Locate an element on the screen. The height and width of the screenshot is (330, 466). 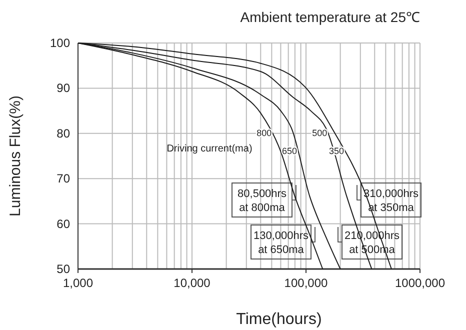
x-tick-label: 10,000 is located at coordinates (192, 283).